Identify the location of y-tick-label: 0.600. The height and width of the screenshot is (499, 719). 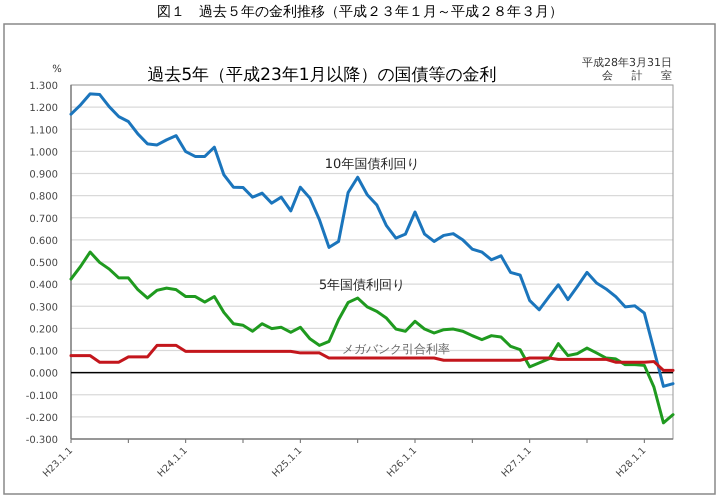
(43, 241).